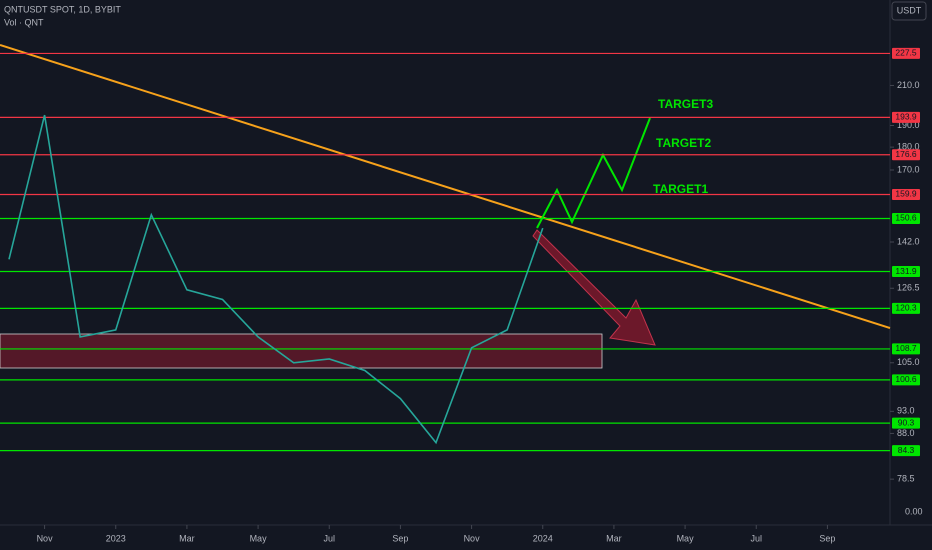 The image size is (932, 550). I want to click on chart-title: QNTUSDT SPOT, 1D, BYBIT, so click(62, 9).